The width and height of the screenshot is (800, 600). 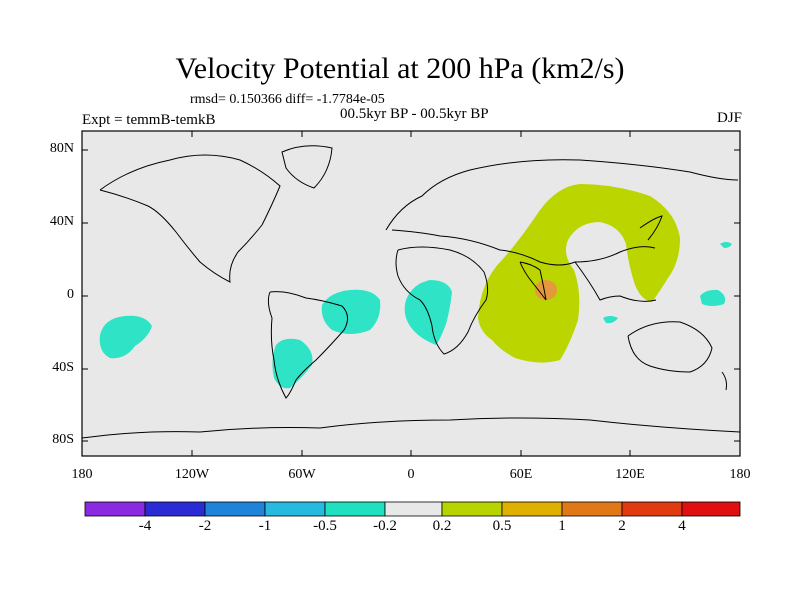 I want to click on colorbar-label-8: 1, so click(x=562, y=526).